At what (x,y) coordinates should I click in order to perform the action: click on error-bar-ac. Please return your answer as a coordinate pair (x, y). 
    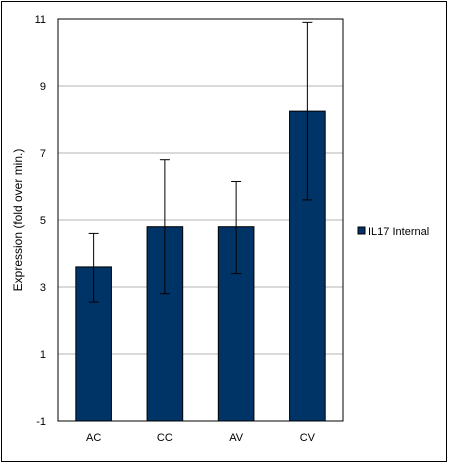
    Looking at the image, I should click on (93, 267).